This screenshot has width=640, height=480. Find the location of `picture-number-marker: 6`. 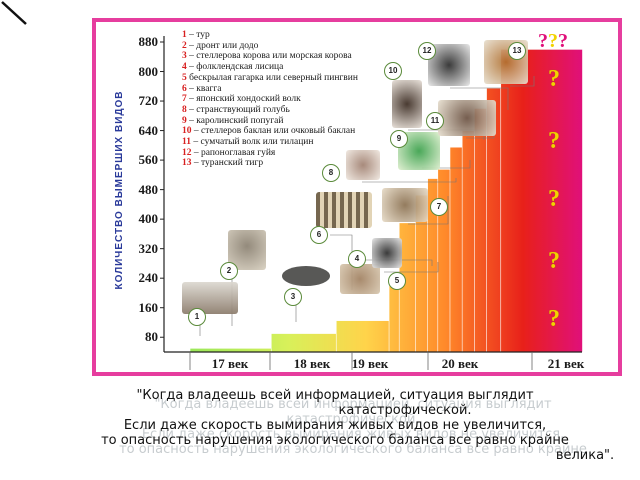

picture-number-marker: 6 is located at coordinates (319, 235).